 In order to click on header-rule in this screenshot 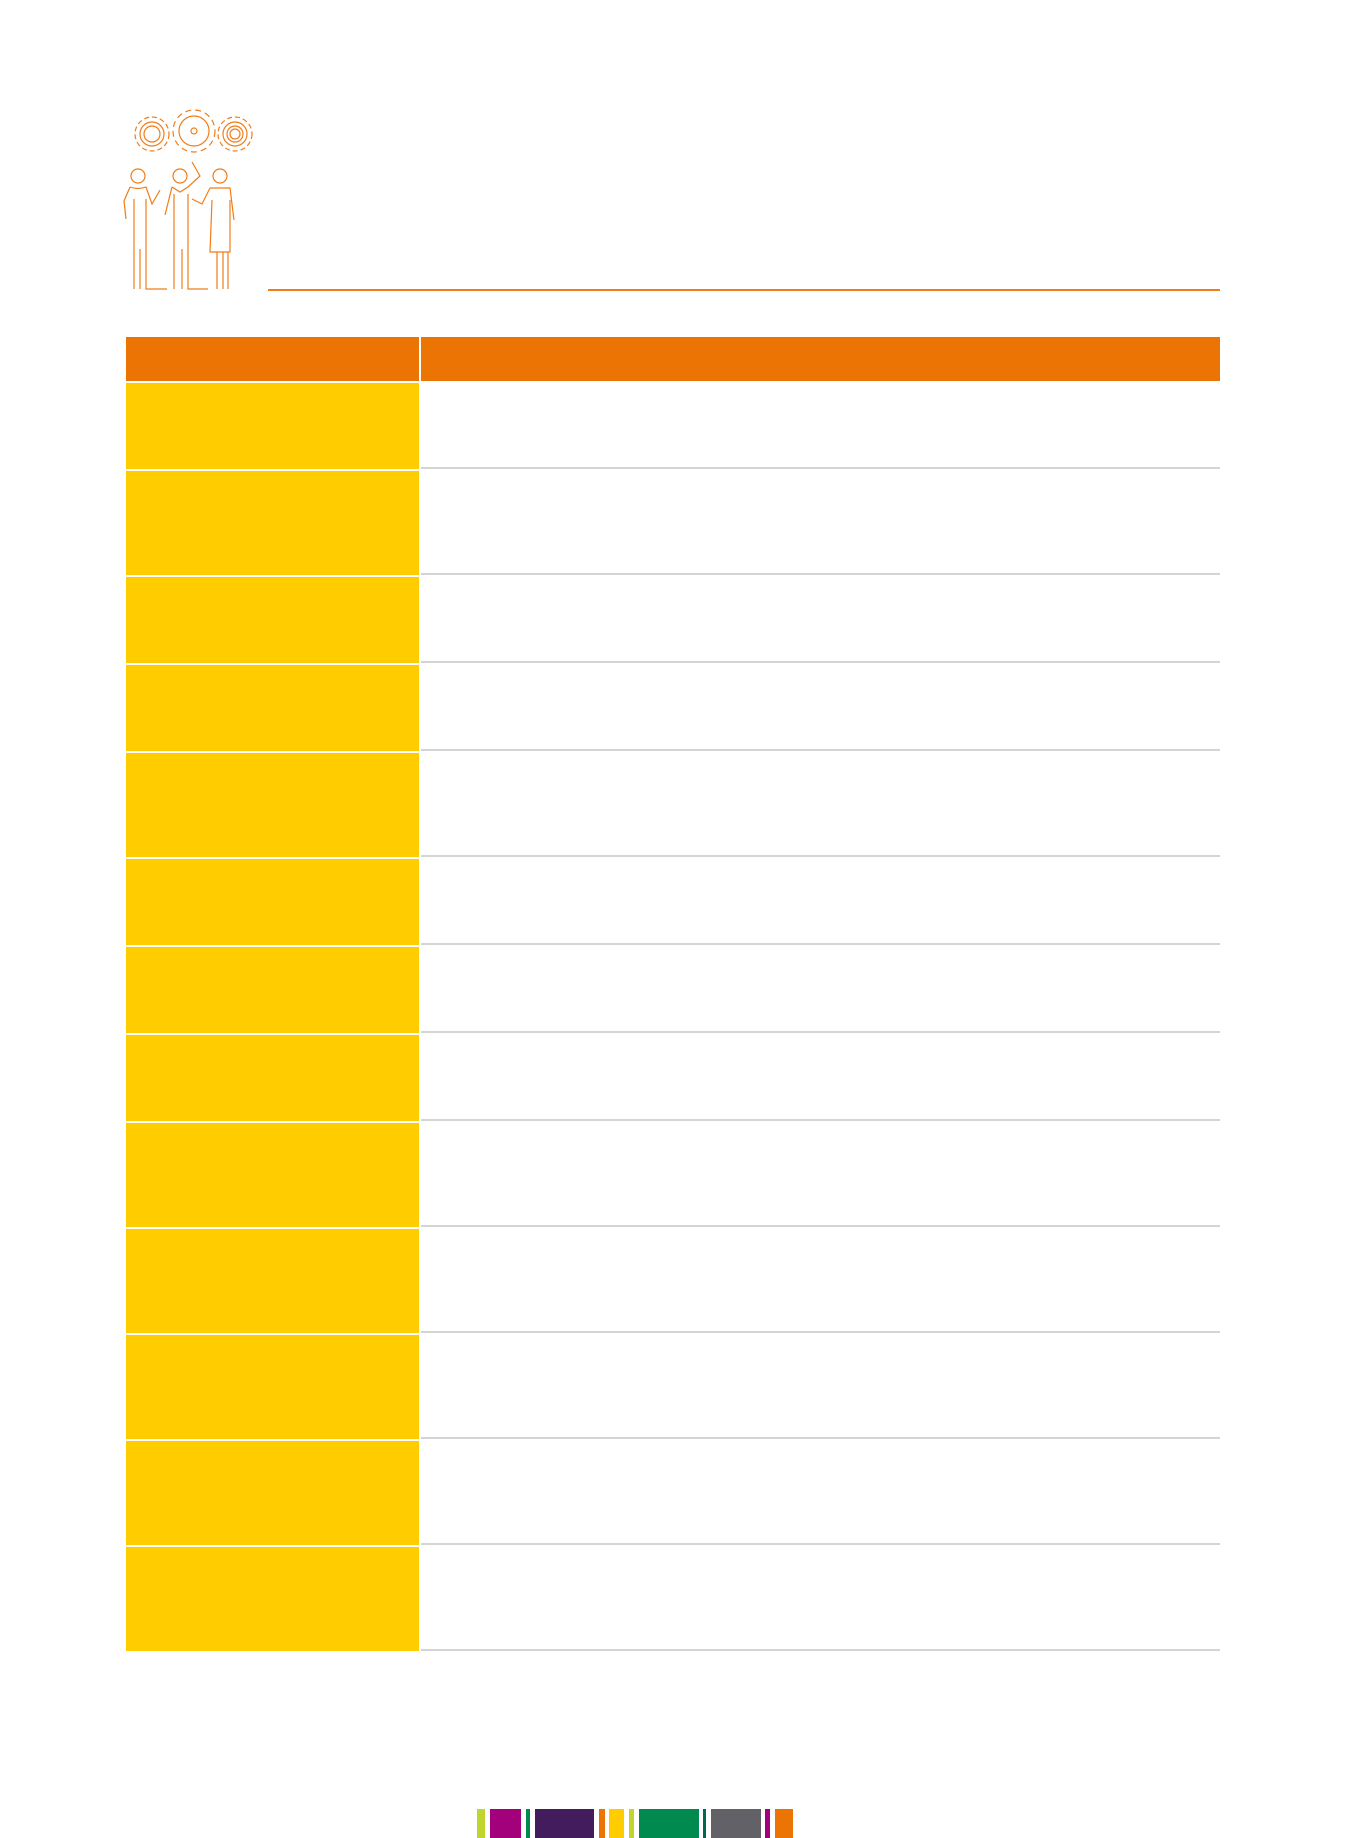, I will do `click(744, 290)`.